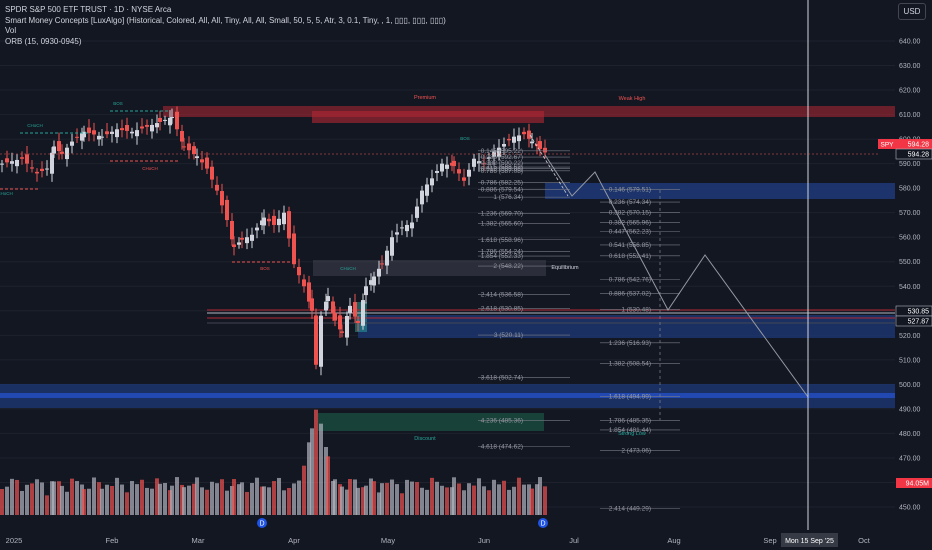 Image resolution: width=932 pixels, height=550 pixels. Describe the element at coordinates (11, 30) in the screenshot. I see `legend-indicator-vol: Vol` at that location.